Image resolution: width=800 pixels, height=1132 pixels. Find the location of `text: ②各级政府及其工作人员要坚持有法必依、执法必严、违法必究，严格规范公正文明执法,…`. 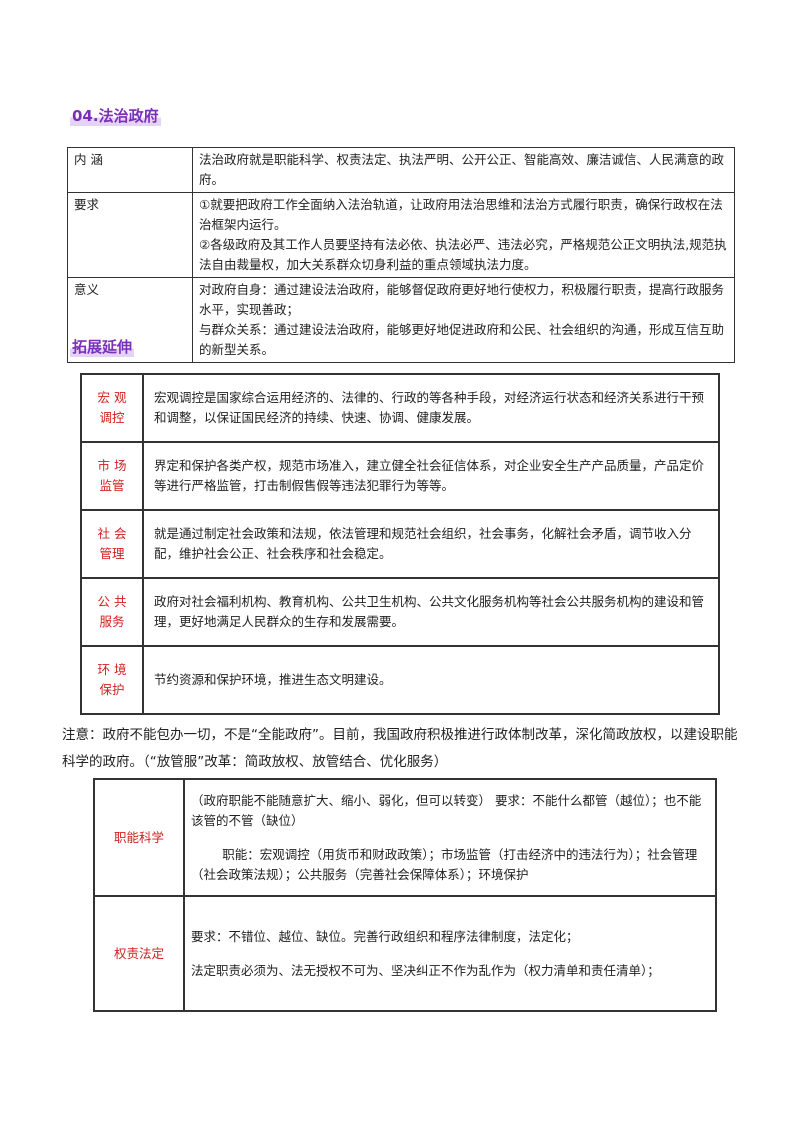

text: ②各级政府及其工作人员要坚持有法必依、执法必严、违法必究，严格规范公正文明执法,… is located at coordinates (463, 254).